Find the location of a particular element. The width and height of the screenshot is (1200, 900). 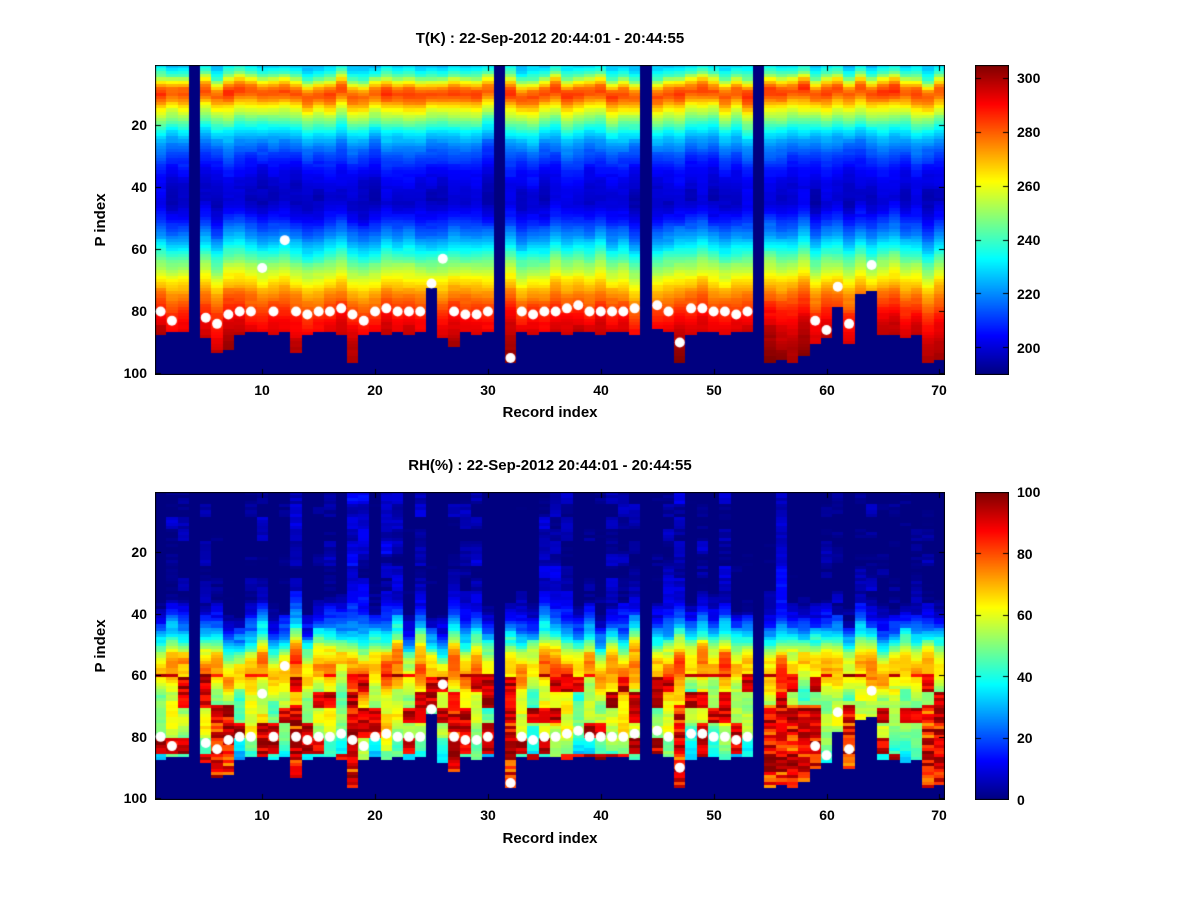

colorbar-tick-label: 300 is located at coordinates (1029, 78).